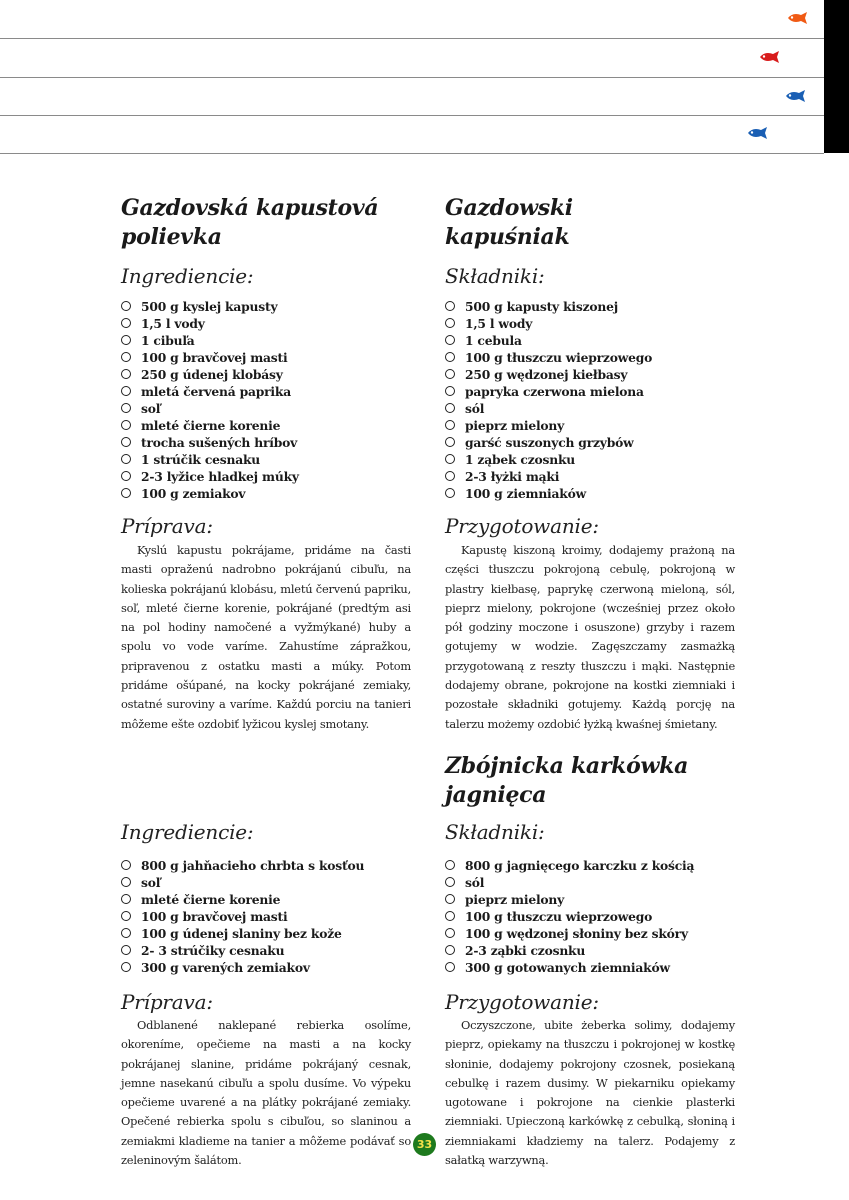 This screenshot has height=1200, width=849. I want to click on ingredient-item: 800 g jagnięcego karczku z kością, so click(590, 865).